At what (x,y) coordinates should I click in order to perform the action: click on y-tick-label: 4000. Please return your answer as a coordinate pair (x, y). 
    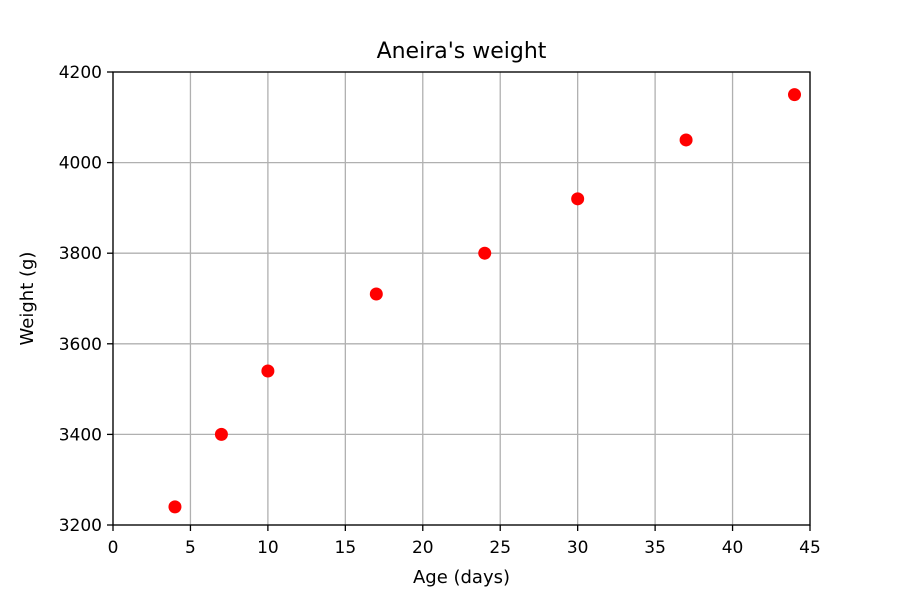
    Looking at the image, I should click on (80, 164).